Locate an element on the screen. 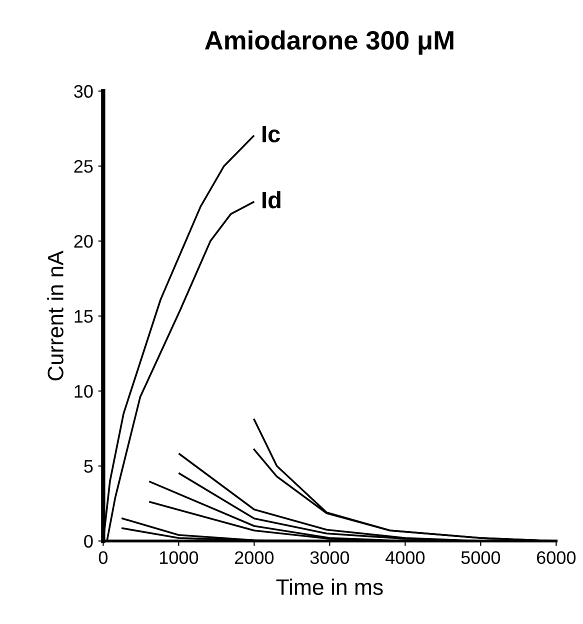 The width and height of the screenshot is (583, 624). y-tick-label: 10 is located at coordinates (83, 391).